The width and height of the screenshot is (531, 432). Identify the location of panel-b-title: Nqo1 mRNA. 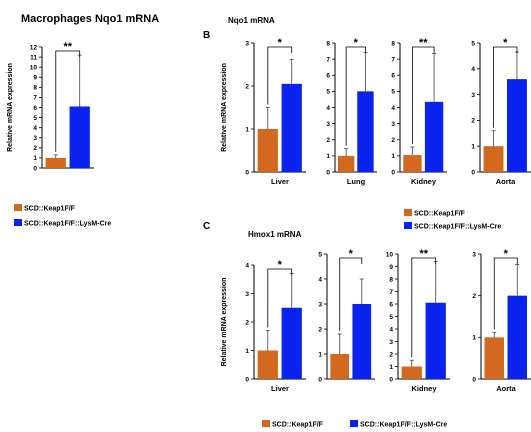
(251, 20).